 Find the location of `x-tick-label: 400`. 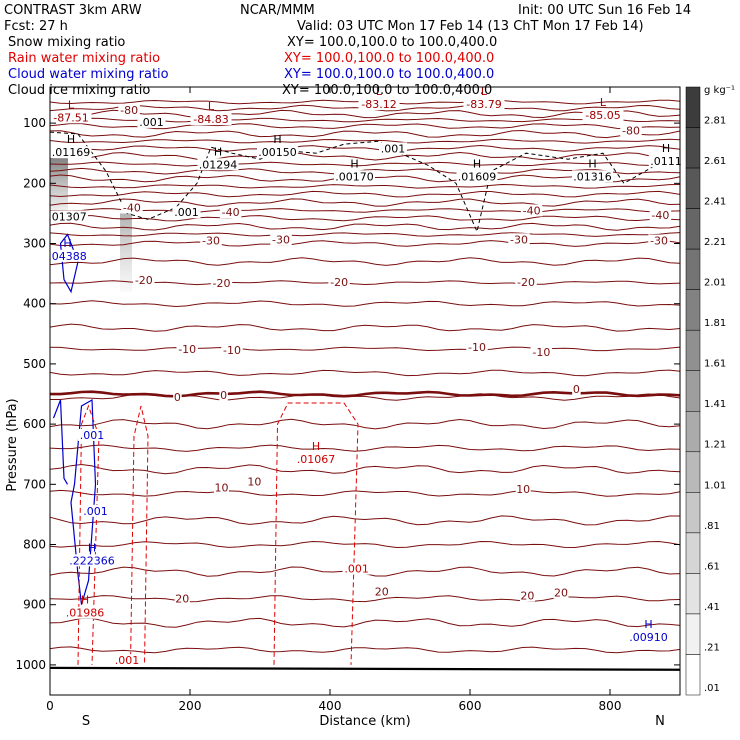

x-tick-label: 400 is located at coordinates (330, 706).